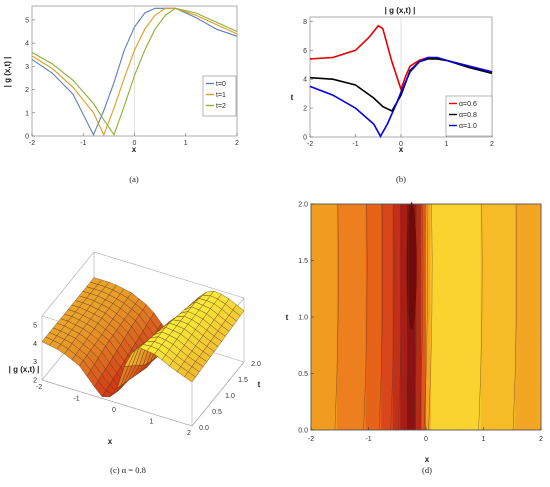 The width and height of the screenshot is (550, 487). Describe the element at coordinates (110, 441) in the screenshot. I see `panel-c-xlabel: x` at that location.